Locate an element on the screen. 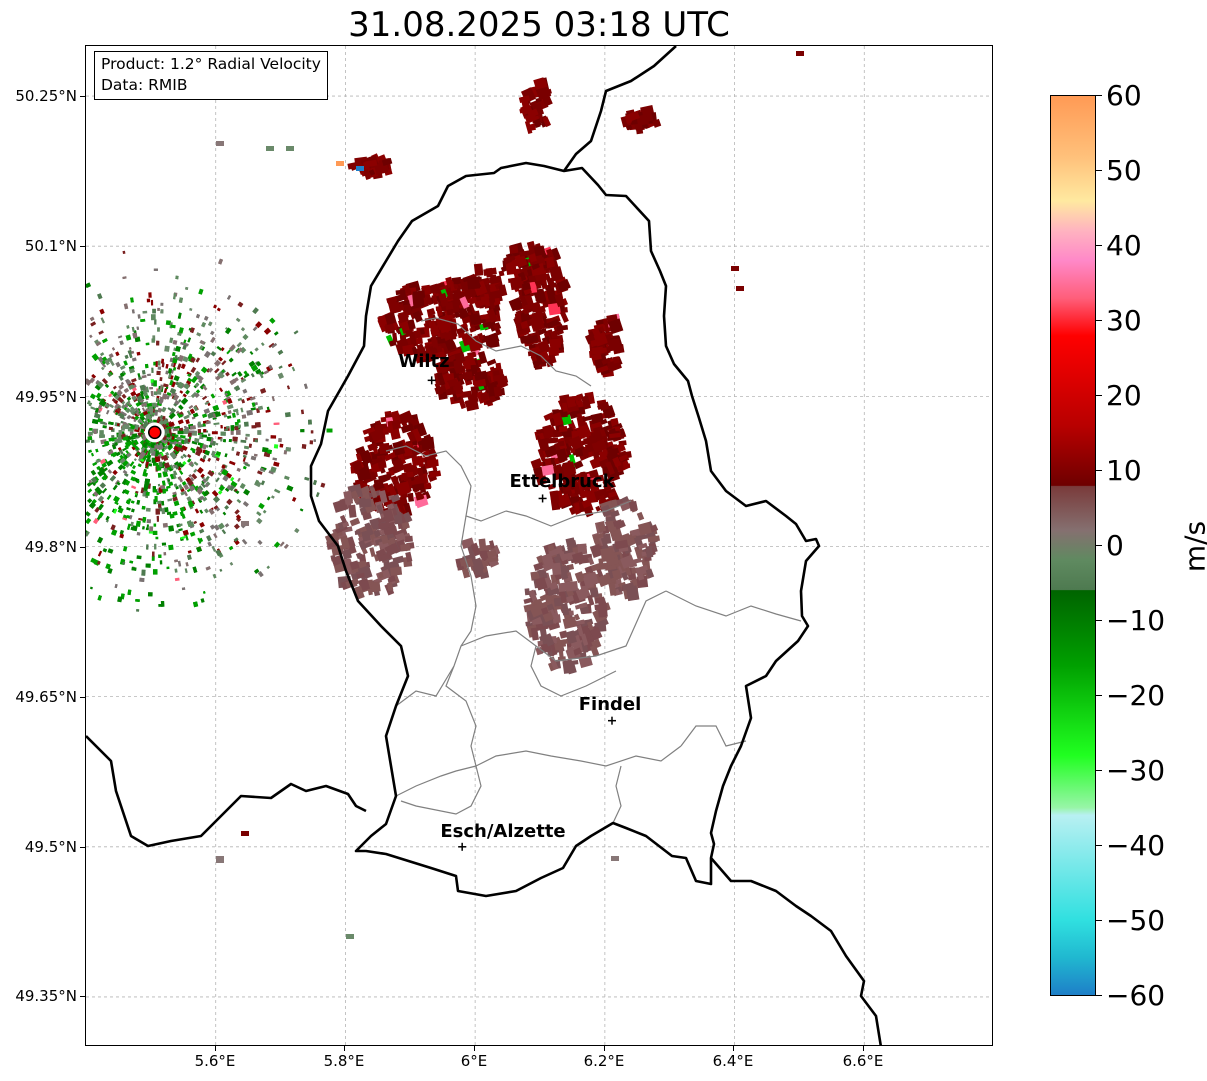  city-label-wiltz: Wiltz is located at coordinates (424, 361).